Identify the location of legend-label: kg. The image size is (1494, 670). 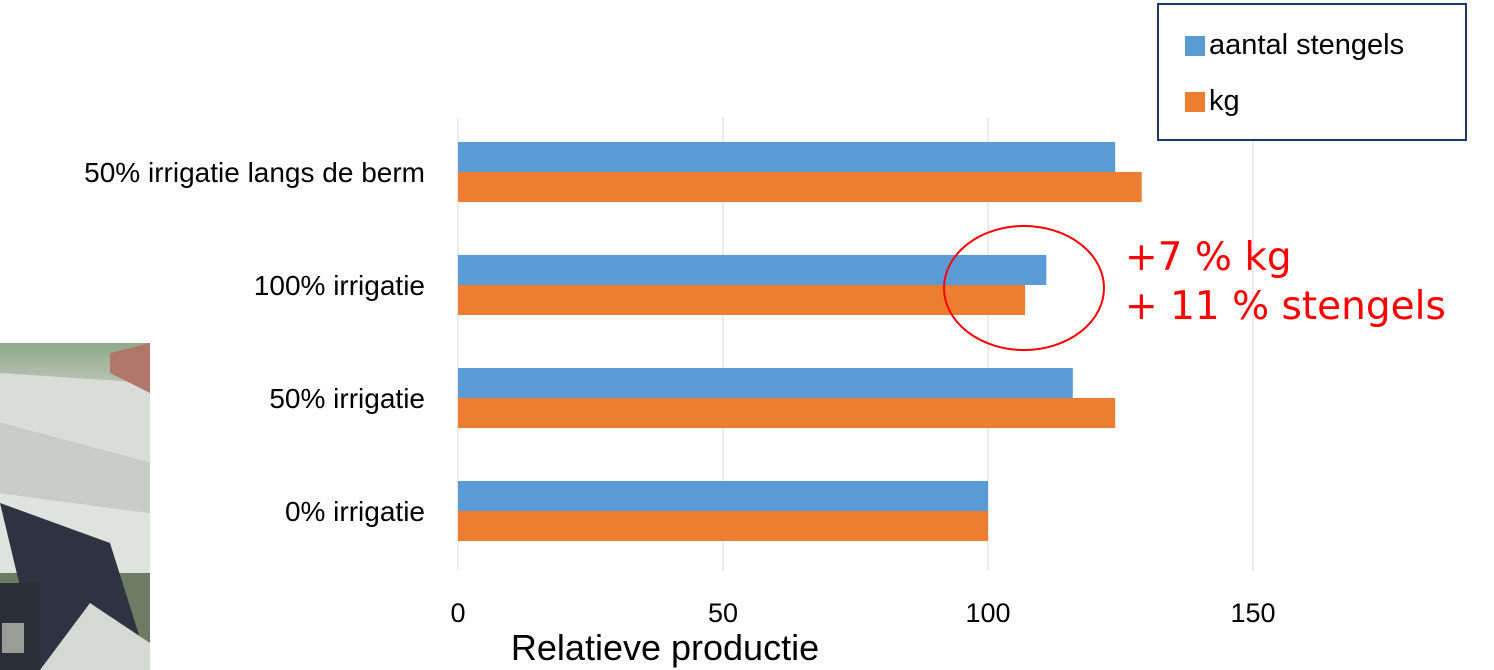
(1224, 101).